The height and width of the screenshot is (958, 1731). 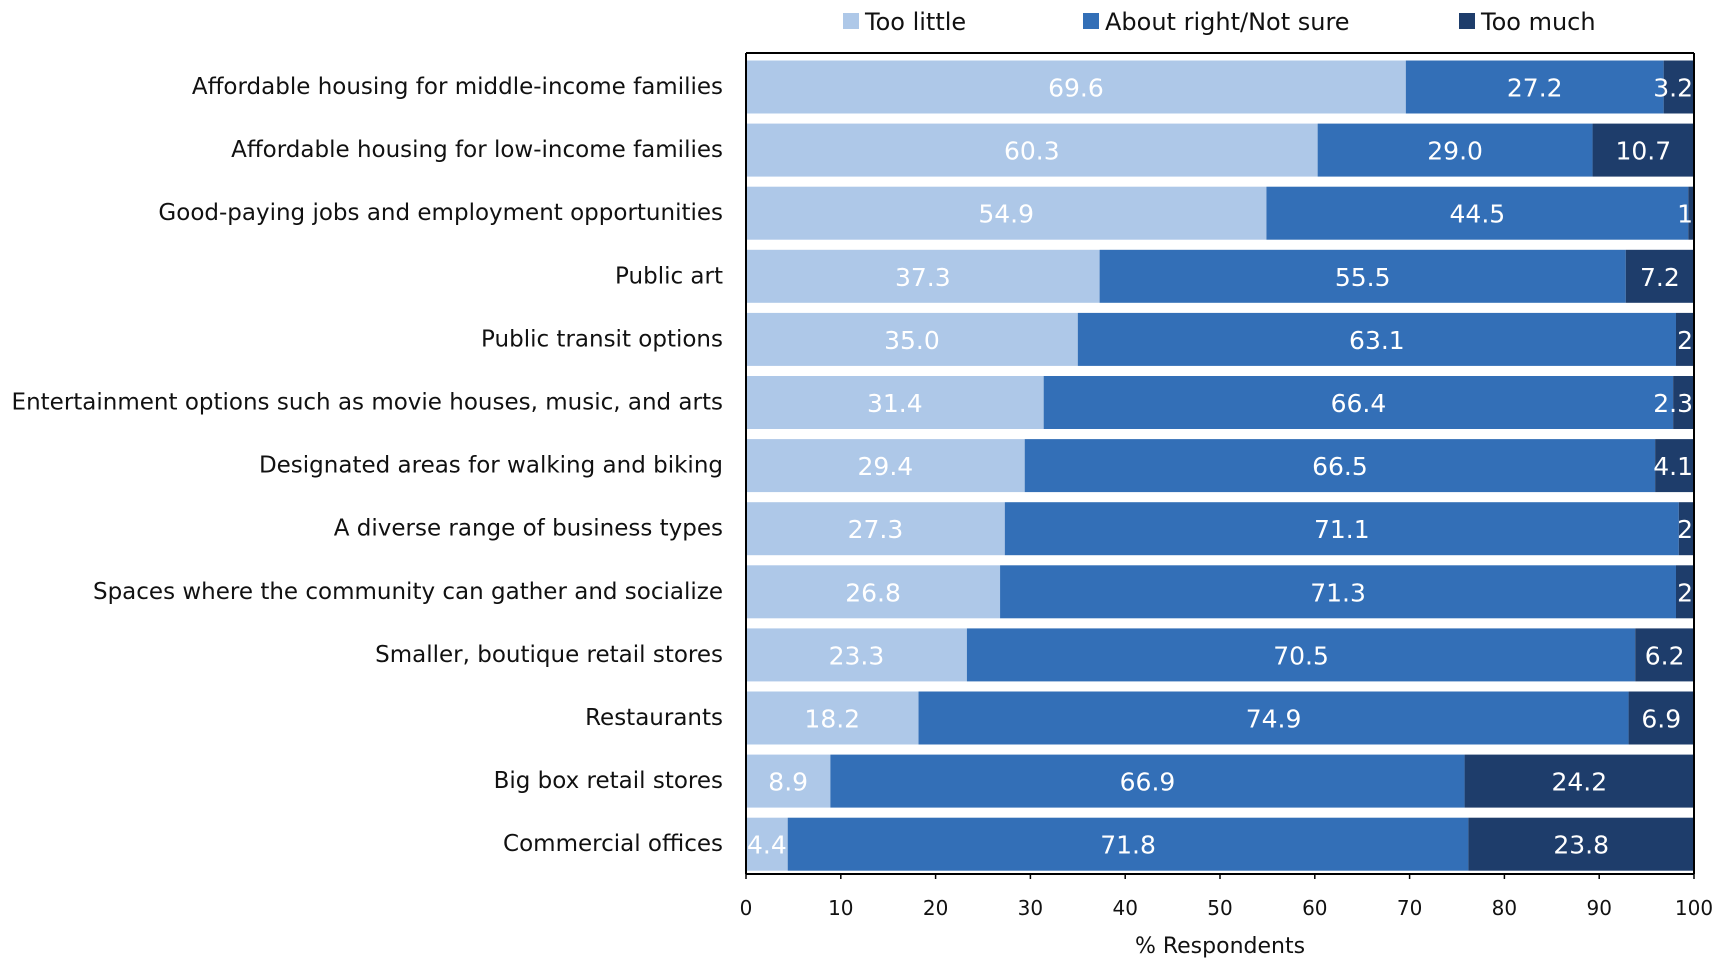 What do you see at coordinates (915, 22) in the screenshot?
I see `legend-label: Too little` at bounding box center [915, 22].